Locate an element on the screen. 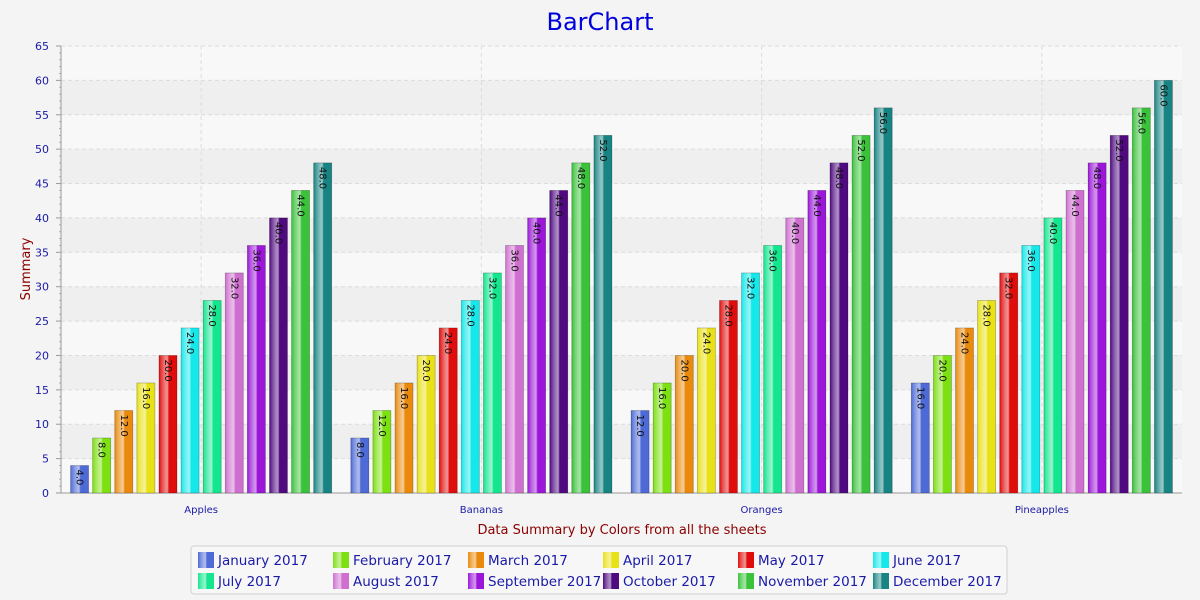 Image resolution: width=1200 pixels, height=600 pixels. y-axis-label: Summary is located at coordinates (26, 268).